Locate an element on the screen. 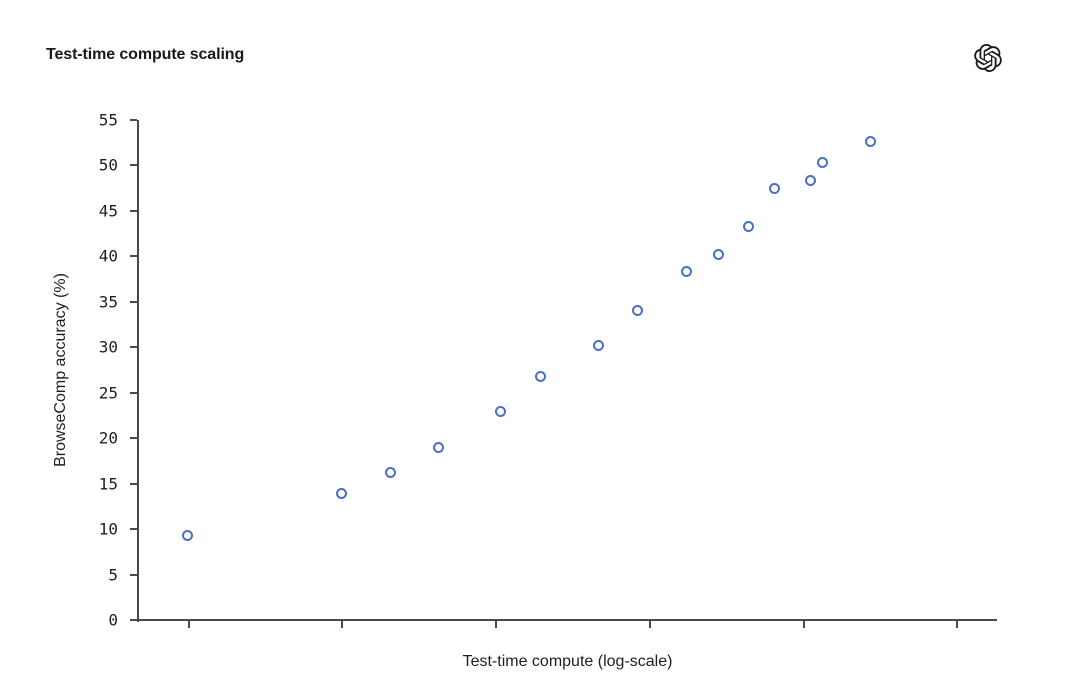 The width and height of the screenshot is (1080, 693). y-axis-label: BrowseComp accuracy (%) is located at coordinates (60, 370).